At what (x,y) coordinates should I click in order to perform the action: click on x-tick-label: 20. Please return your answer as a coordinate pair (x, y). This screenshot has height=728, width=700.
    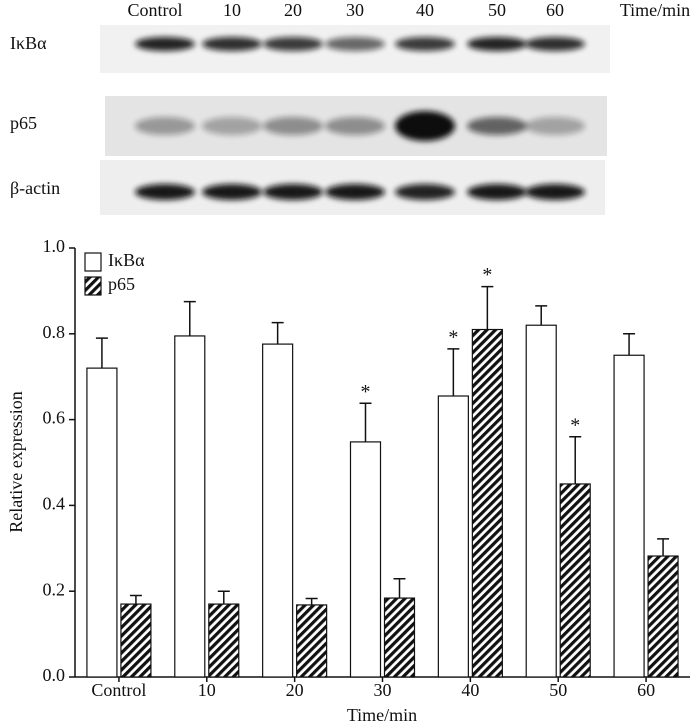
    Looking at the image, I should click on (295, 690).